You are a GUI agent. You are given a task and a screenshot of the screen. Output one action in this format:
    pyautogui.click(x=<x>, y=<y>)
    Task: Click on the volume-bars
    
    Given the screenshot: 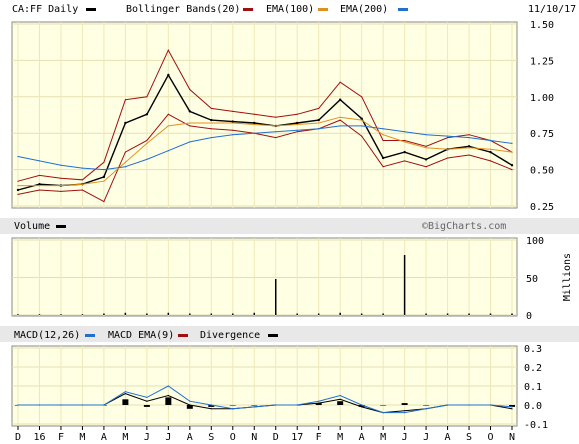 What is the action you would take?
    pyautogui.click(x=265, y=285)
    